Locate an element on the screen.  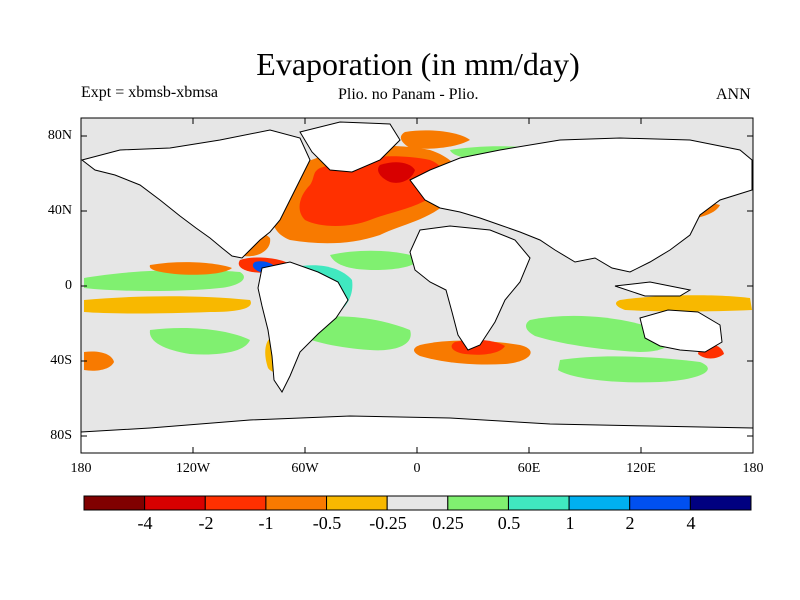
colorbar-label: -2 is located at coordinates (206, 523).